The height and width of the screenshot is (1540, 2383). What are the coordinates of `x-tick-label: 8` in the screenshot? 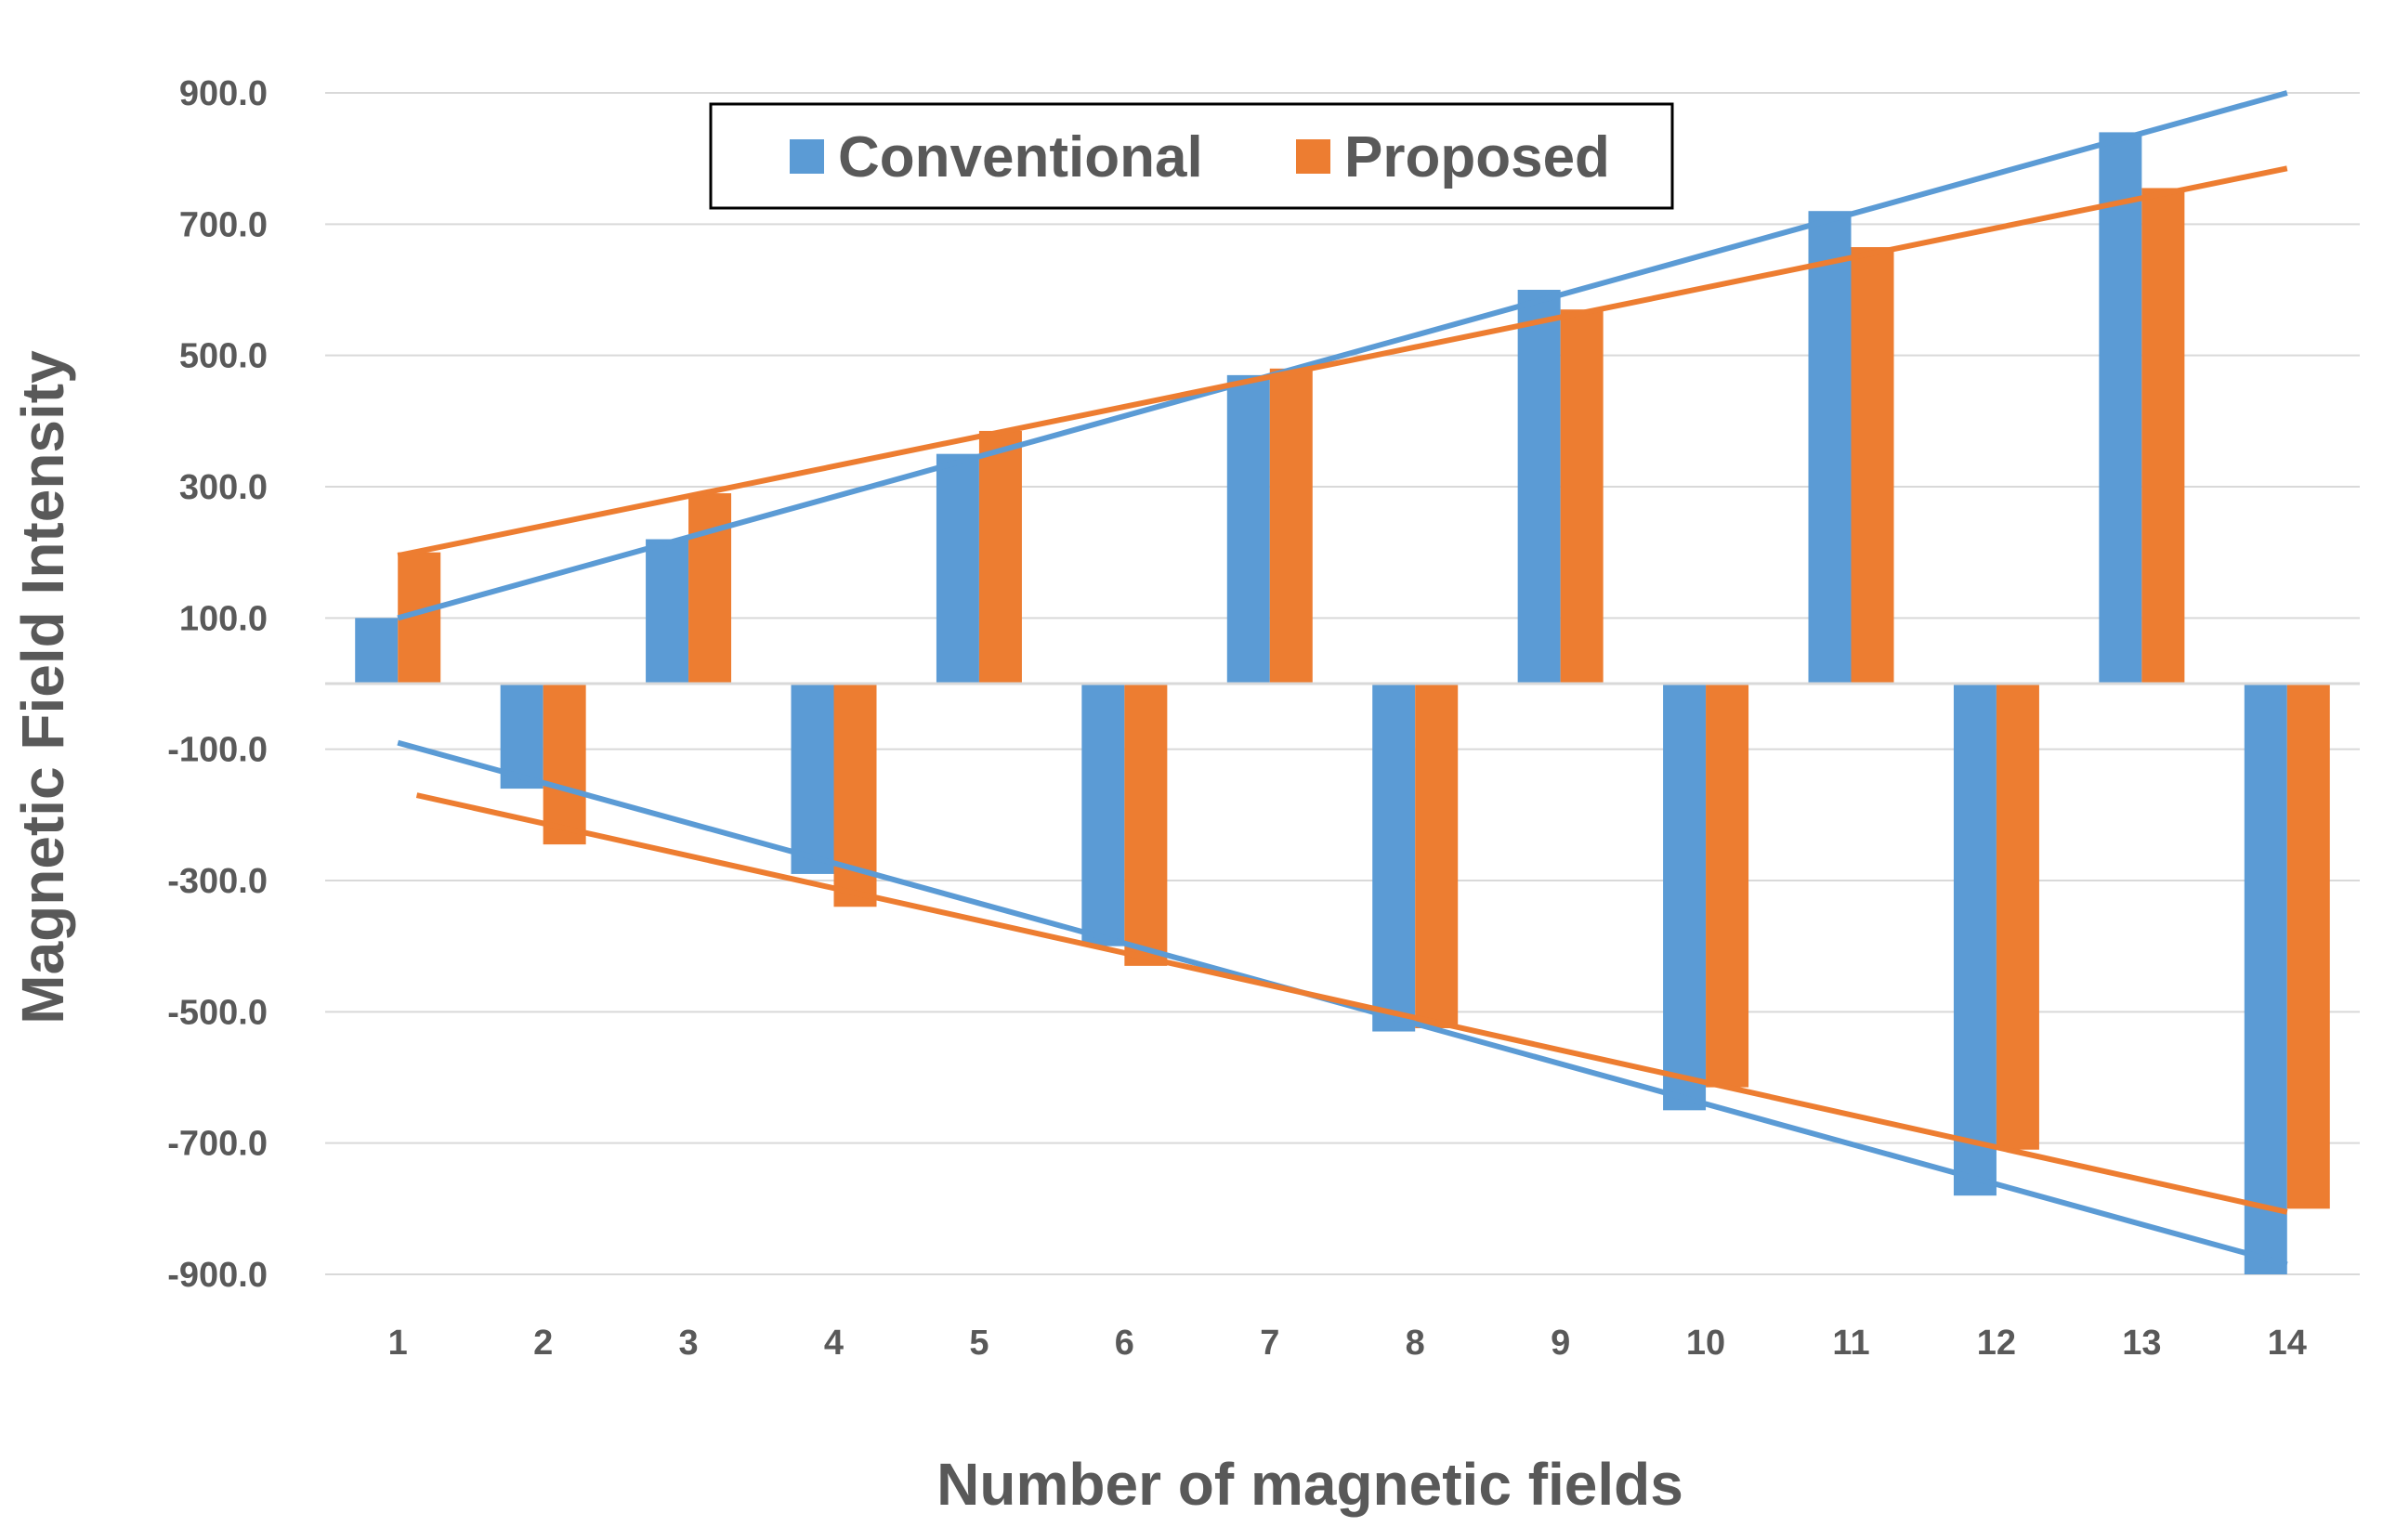 It's located at (1415, 1343).